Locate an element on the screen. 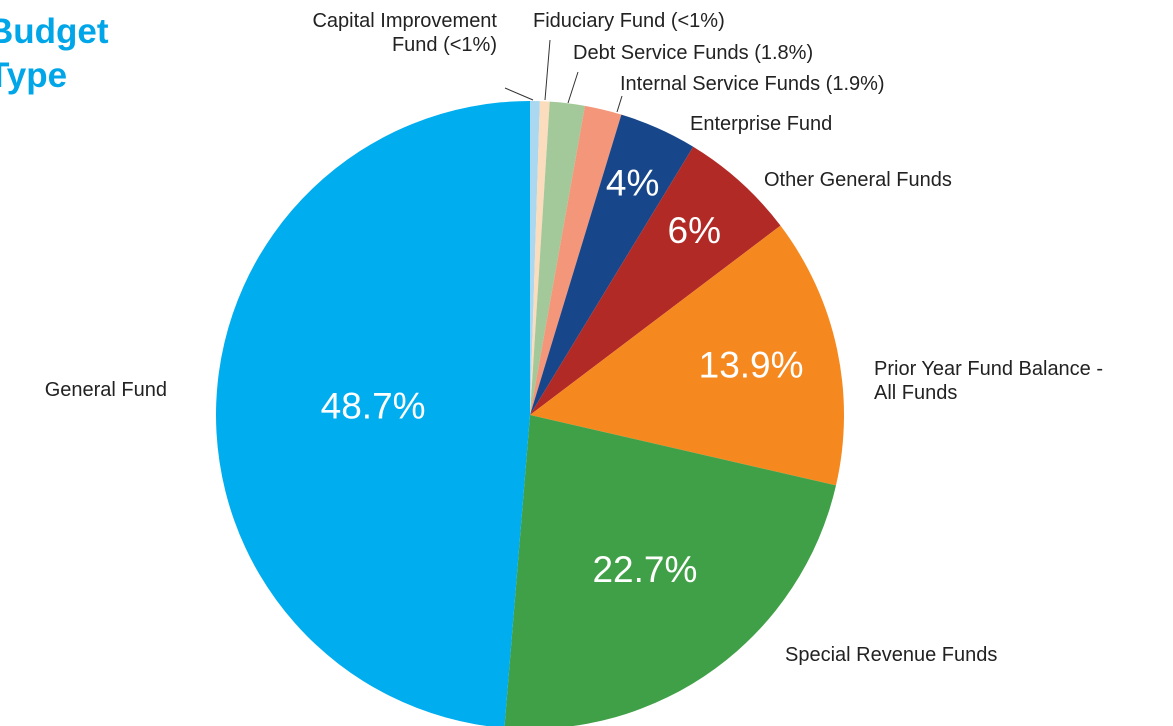 This screenshot has height=726, width=1173. value-label: 13.9% is located at coordinates (751, 365).